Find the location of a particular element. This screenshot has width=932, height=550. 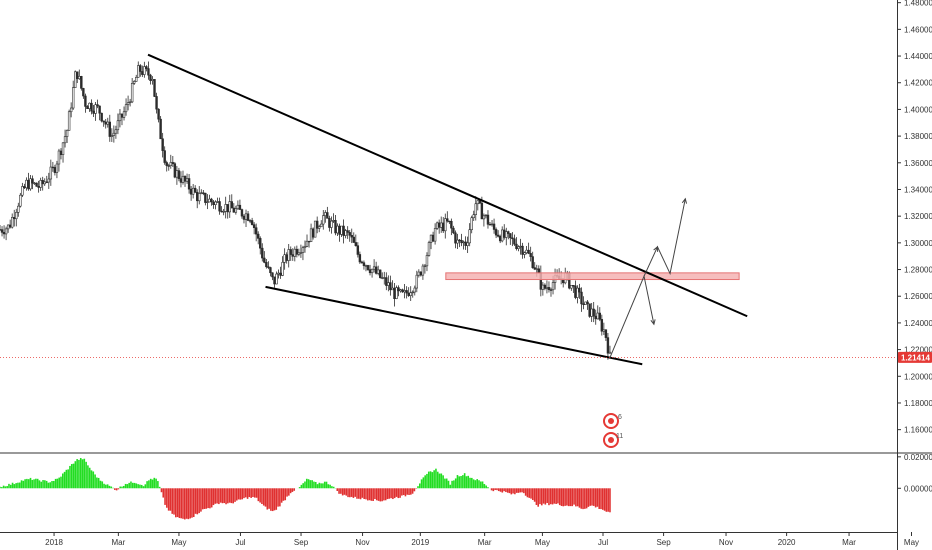

time-tick-label: Jul is located at coordinates (603, 542).